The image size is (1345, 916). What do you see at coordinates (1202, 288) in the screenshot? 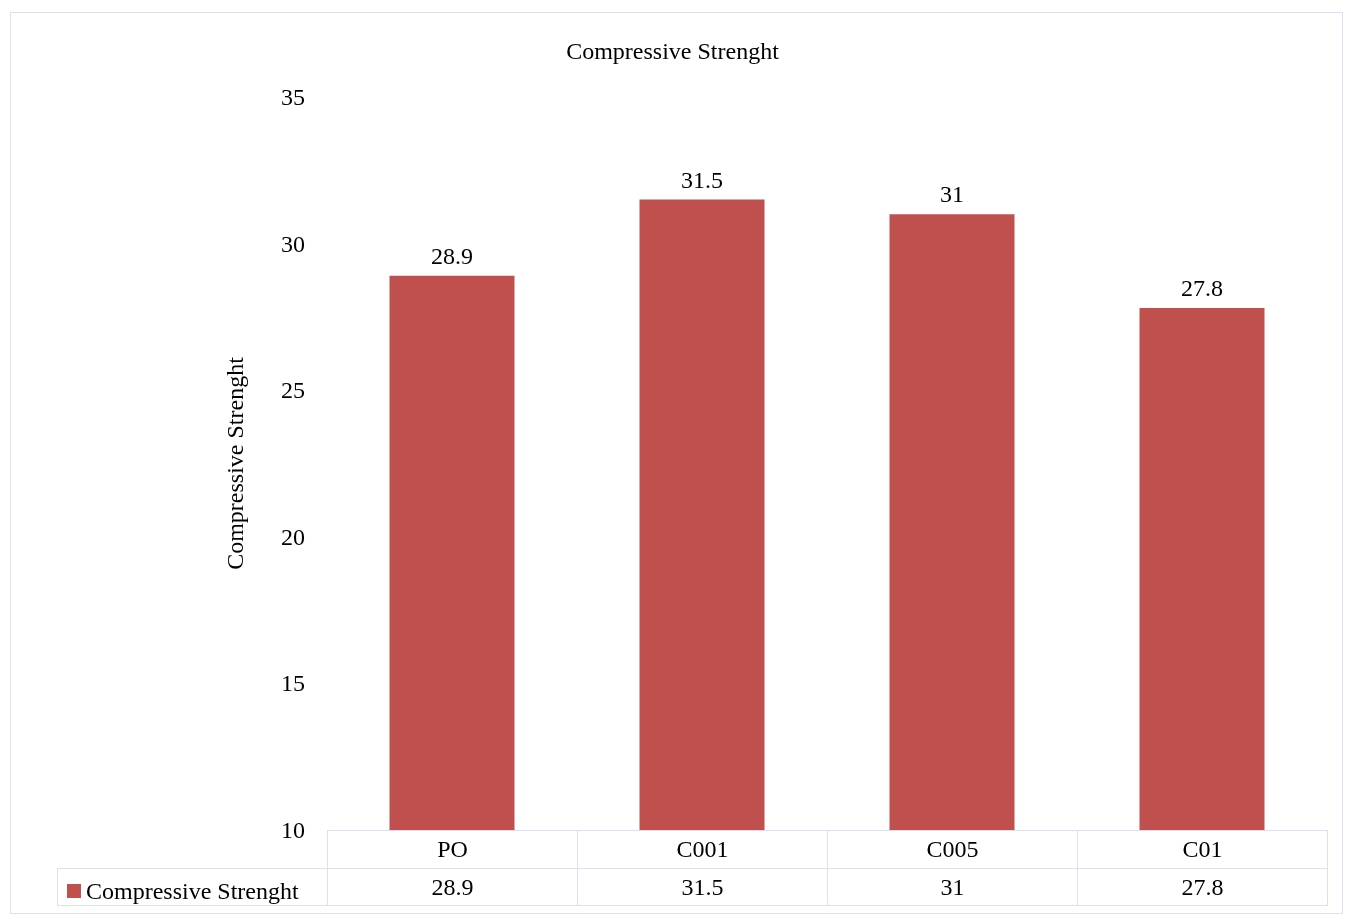
I see `data-label: 27.8` at bounding box center [1202, 288].